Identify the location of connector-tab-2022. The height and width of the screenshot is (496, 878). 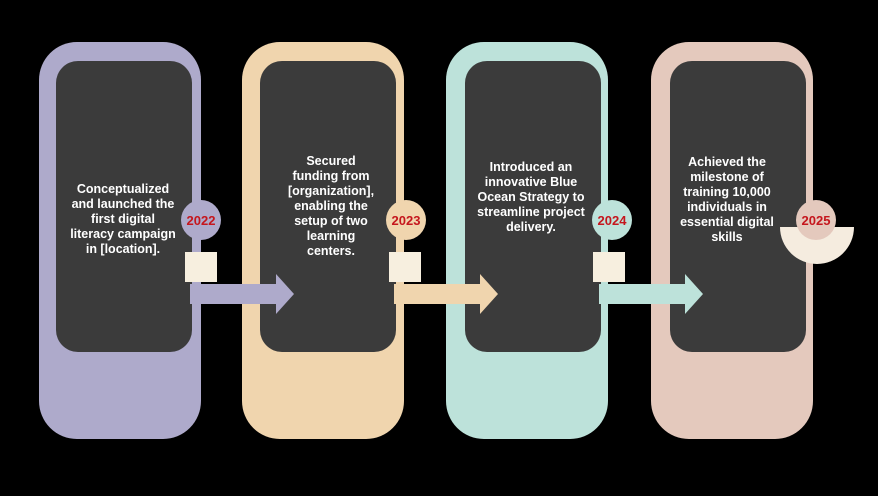
(201, 267).